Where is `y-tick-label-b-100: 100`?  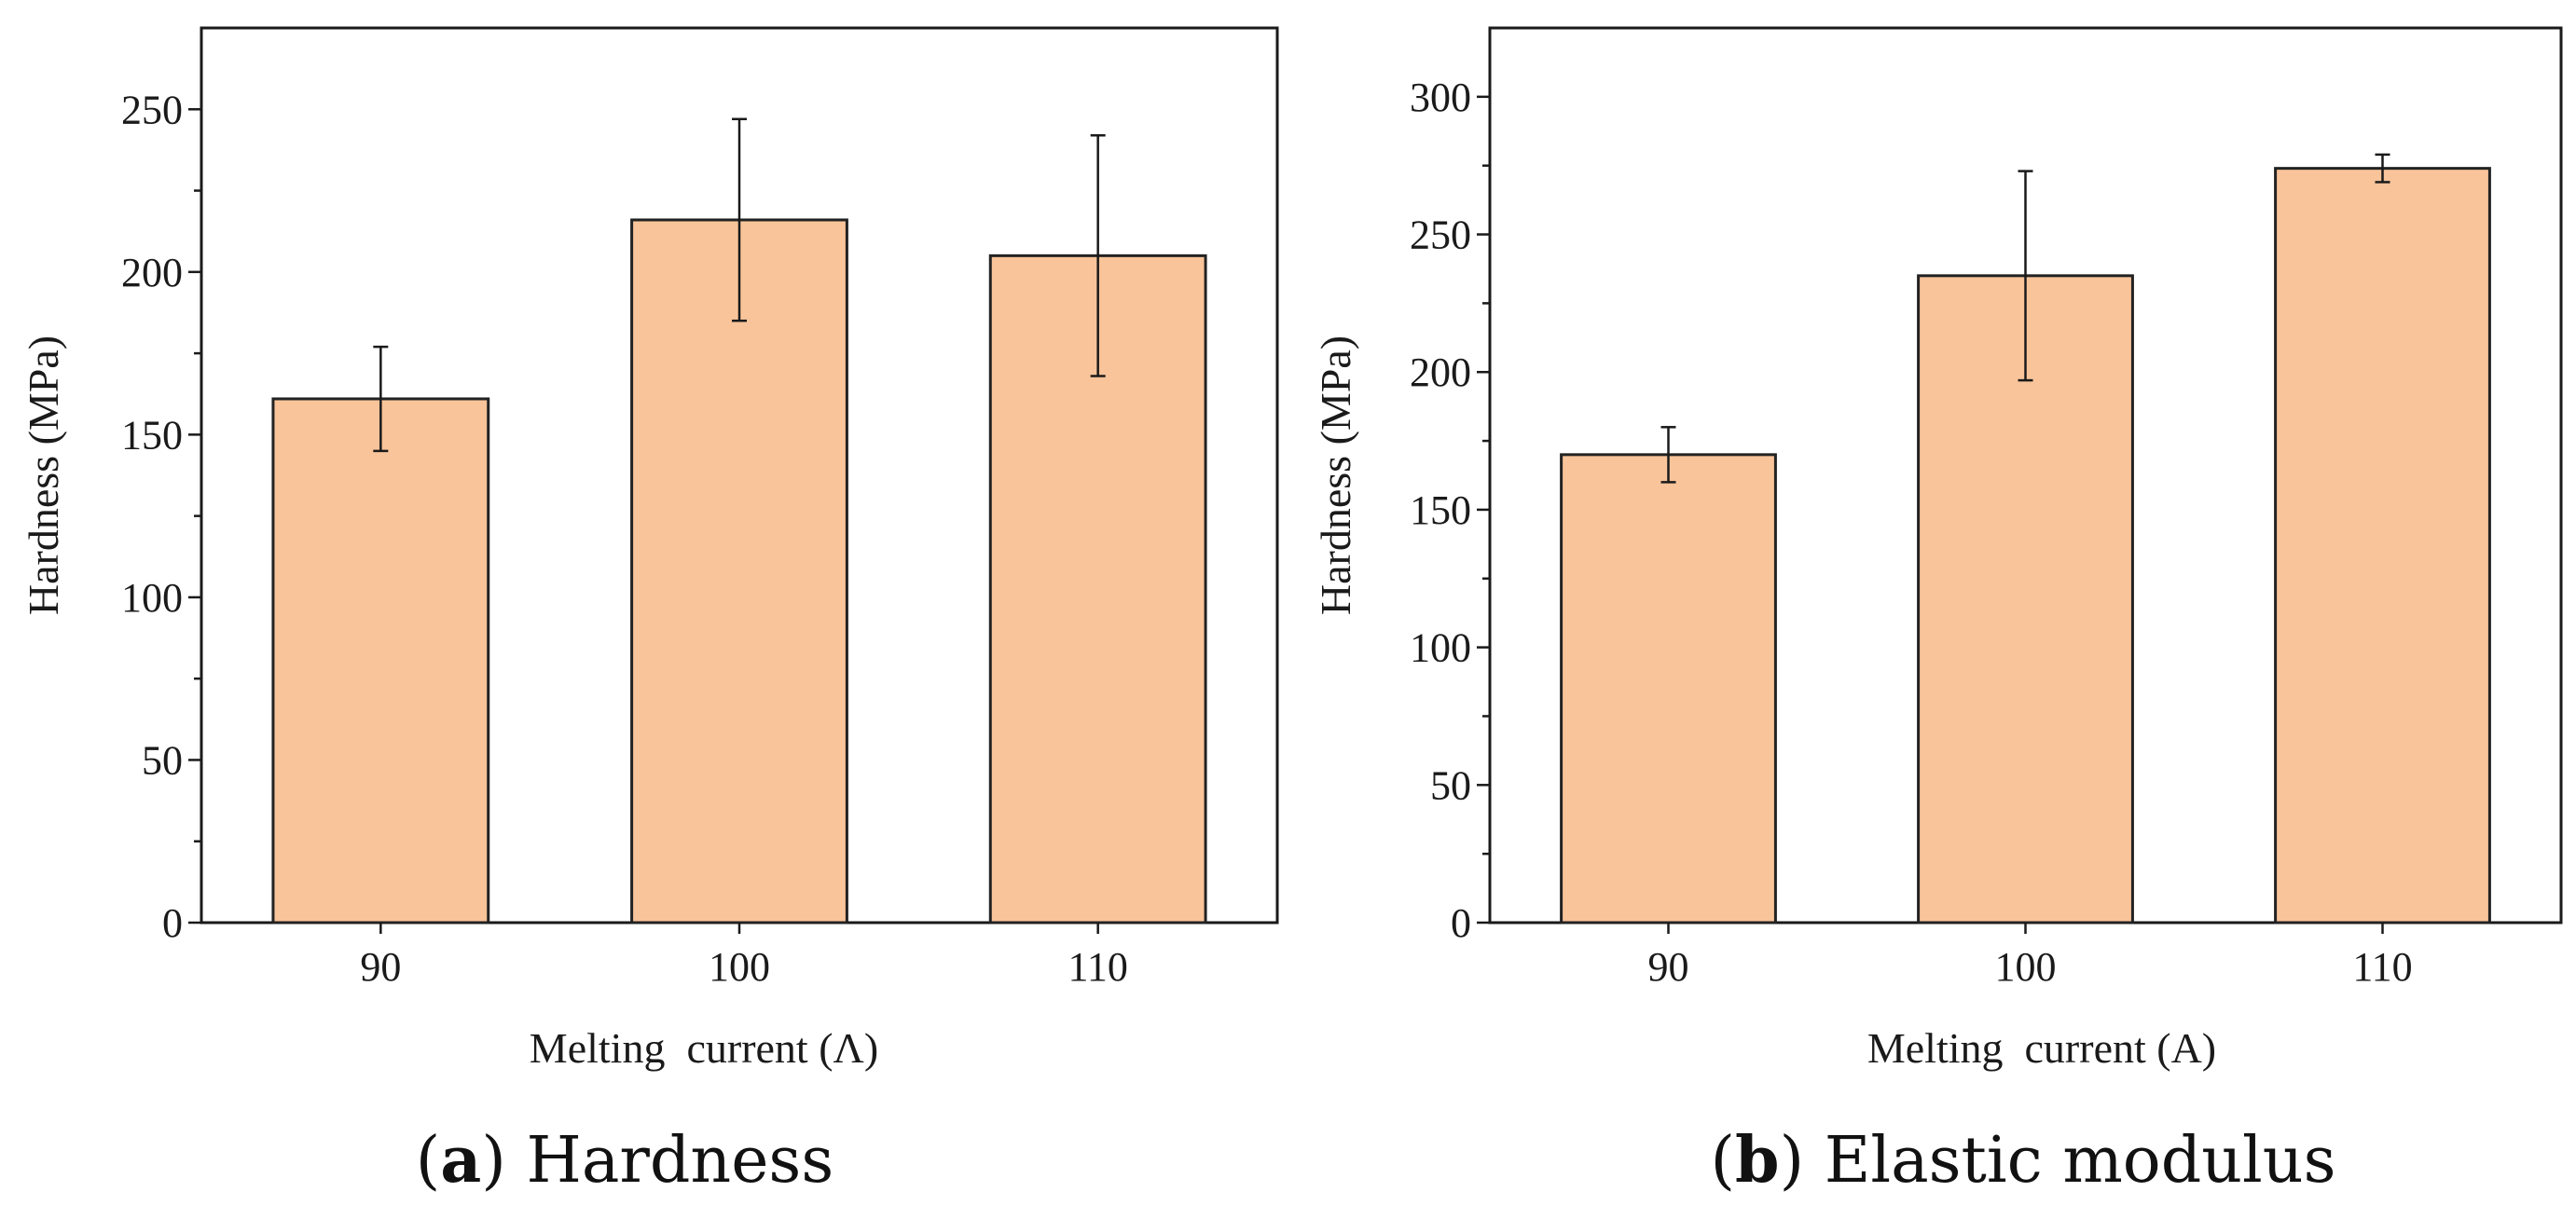
y-tick-label-b-100: 100 is located at coordinates (1440, 648).